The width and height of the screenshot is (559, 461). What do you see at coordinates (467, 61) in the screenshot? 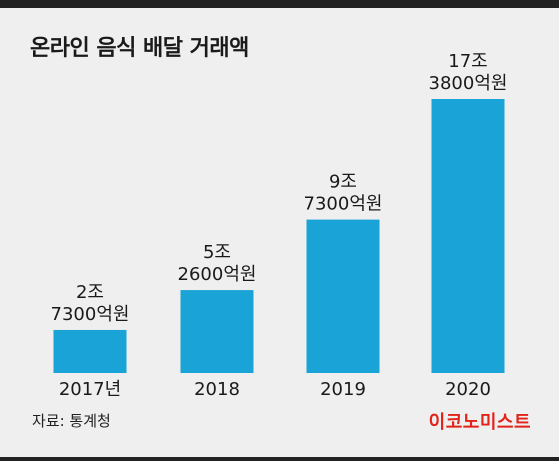
I see `data-label: 17조` at bounding box center [467, 61].